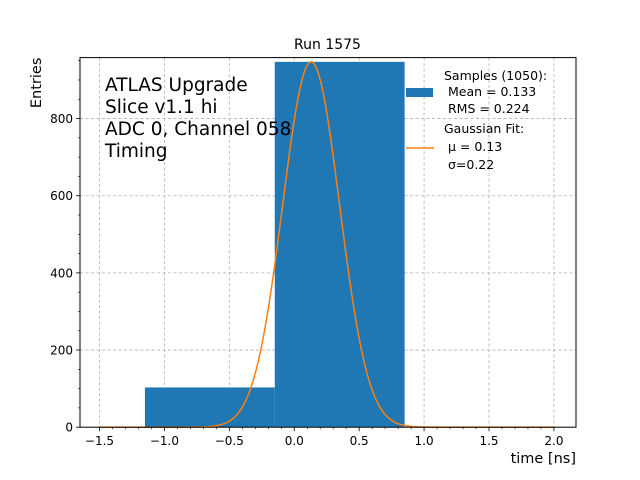  Describe the element at coordinates (495, 75) in the screenshot. I see `legend-histogram-line-1: Samples (1050):` at that location.